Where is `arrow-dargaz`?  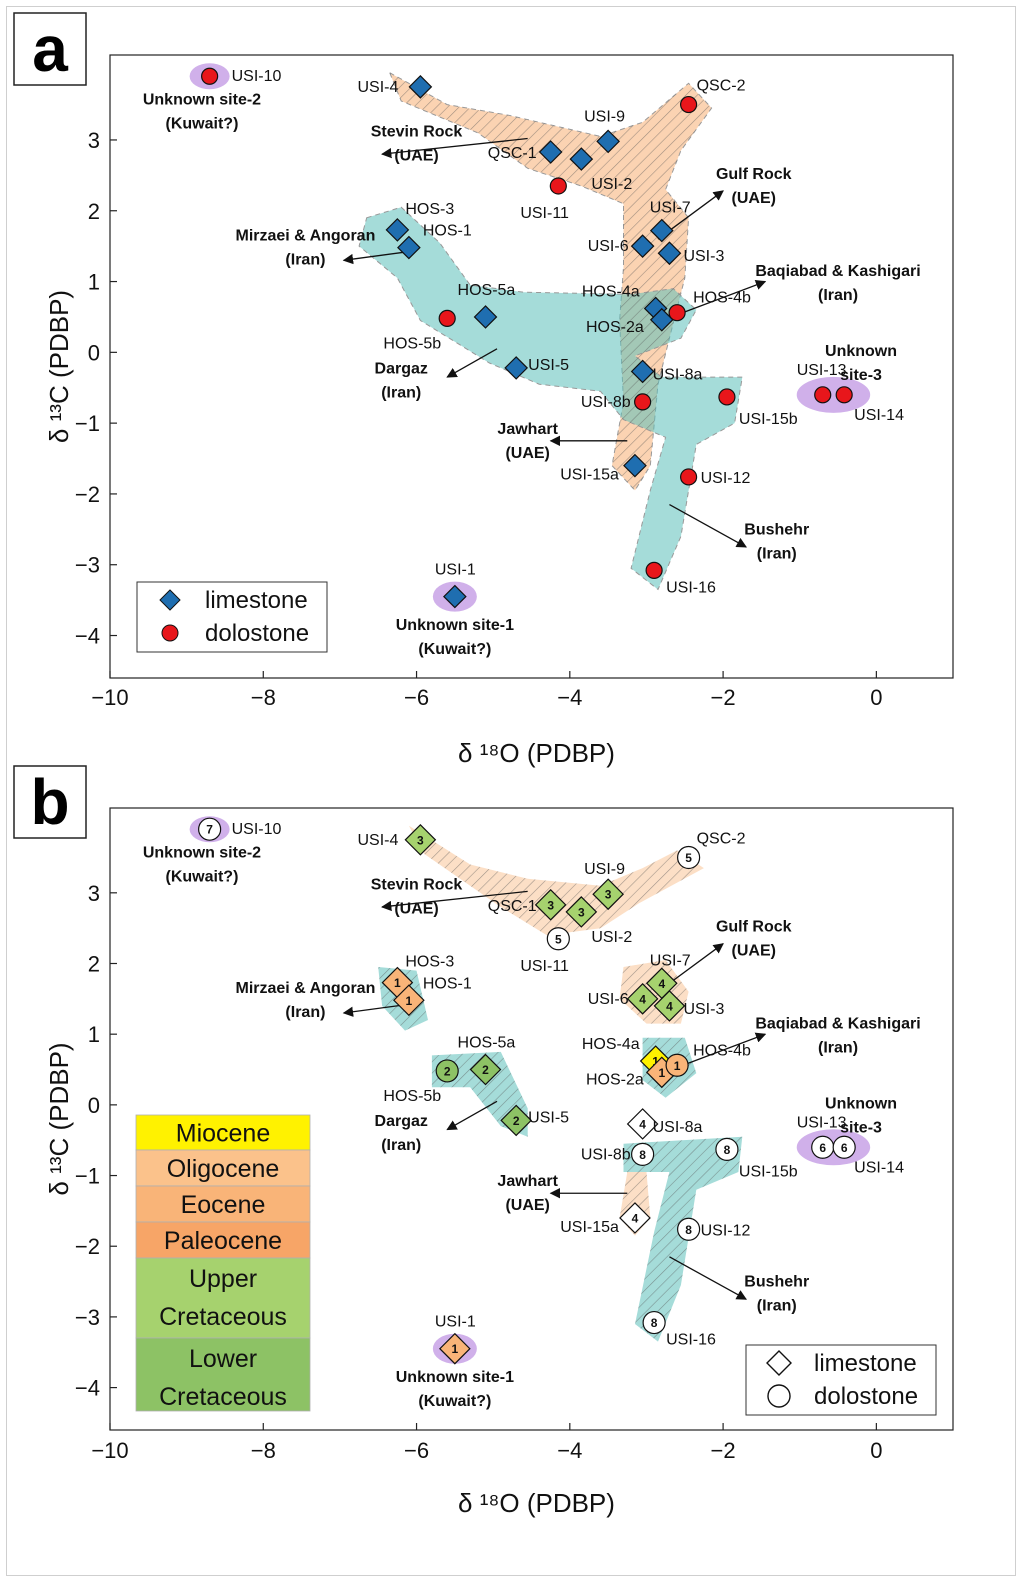
arrow-dargaz is located at coordinates (472, 1115).